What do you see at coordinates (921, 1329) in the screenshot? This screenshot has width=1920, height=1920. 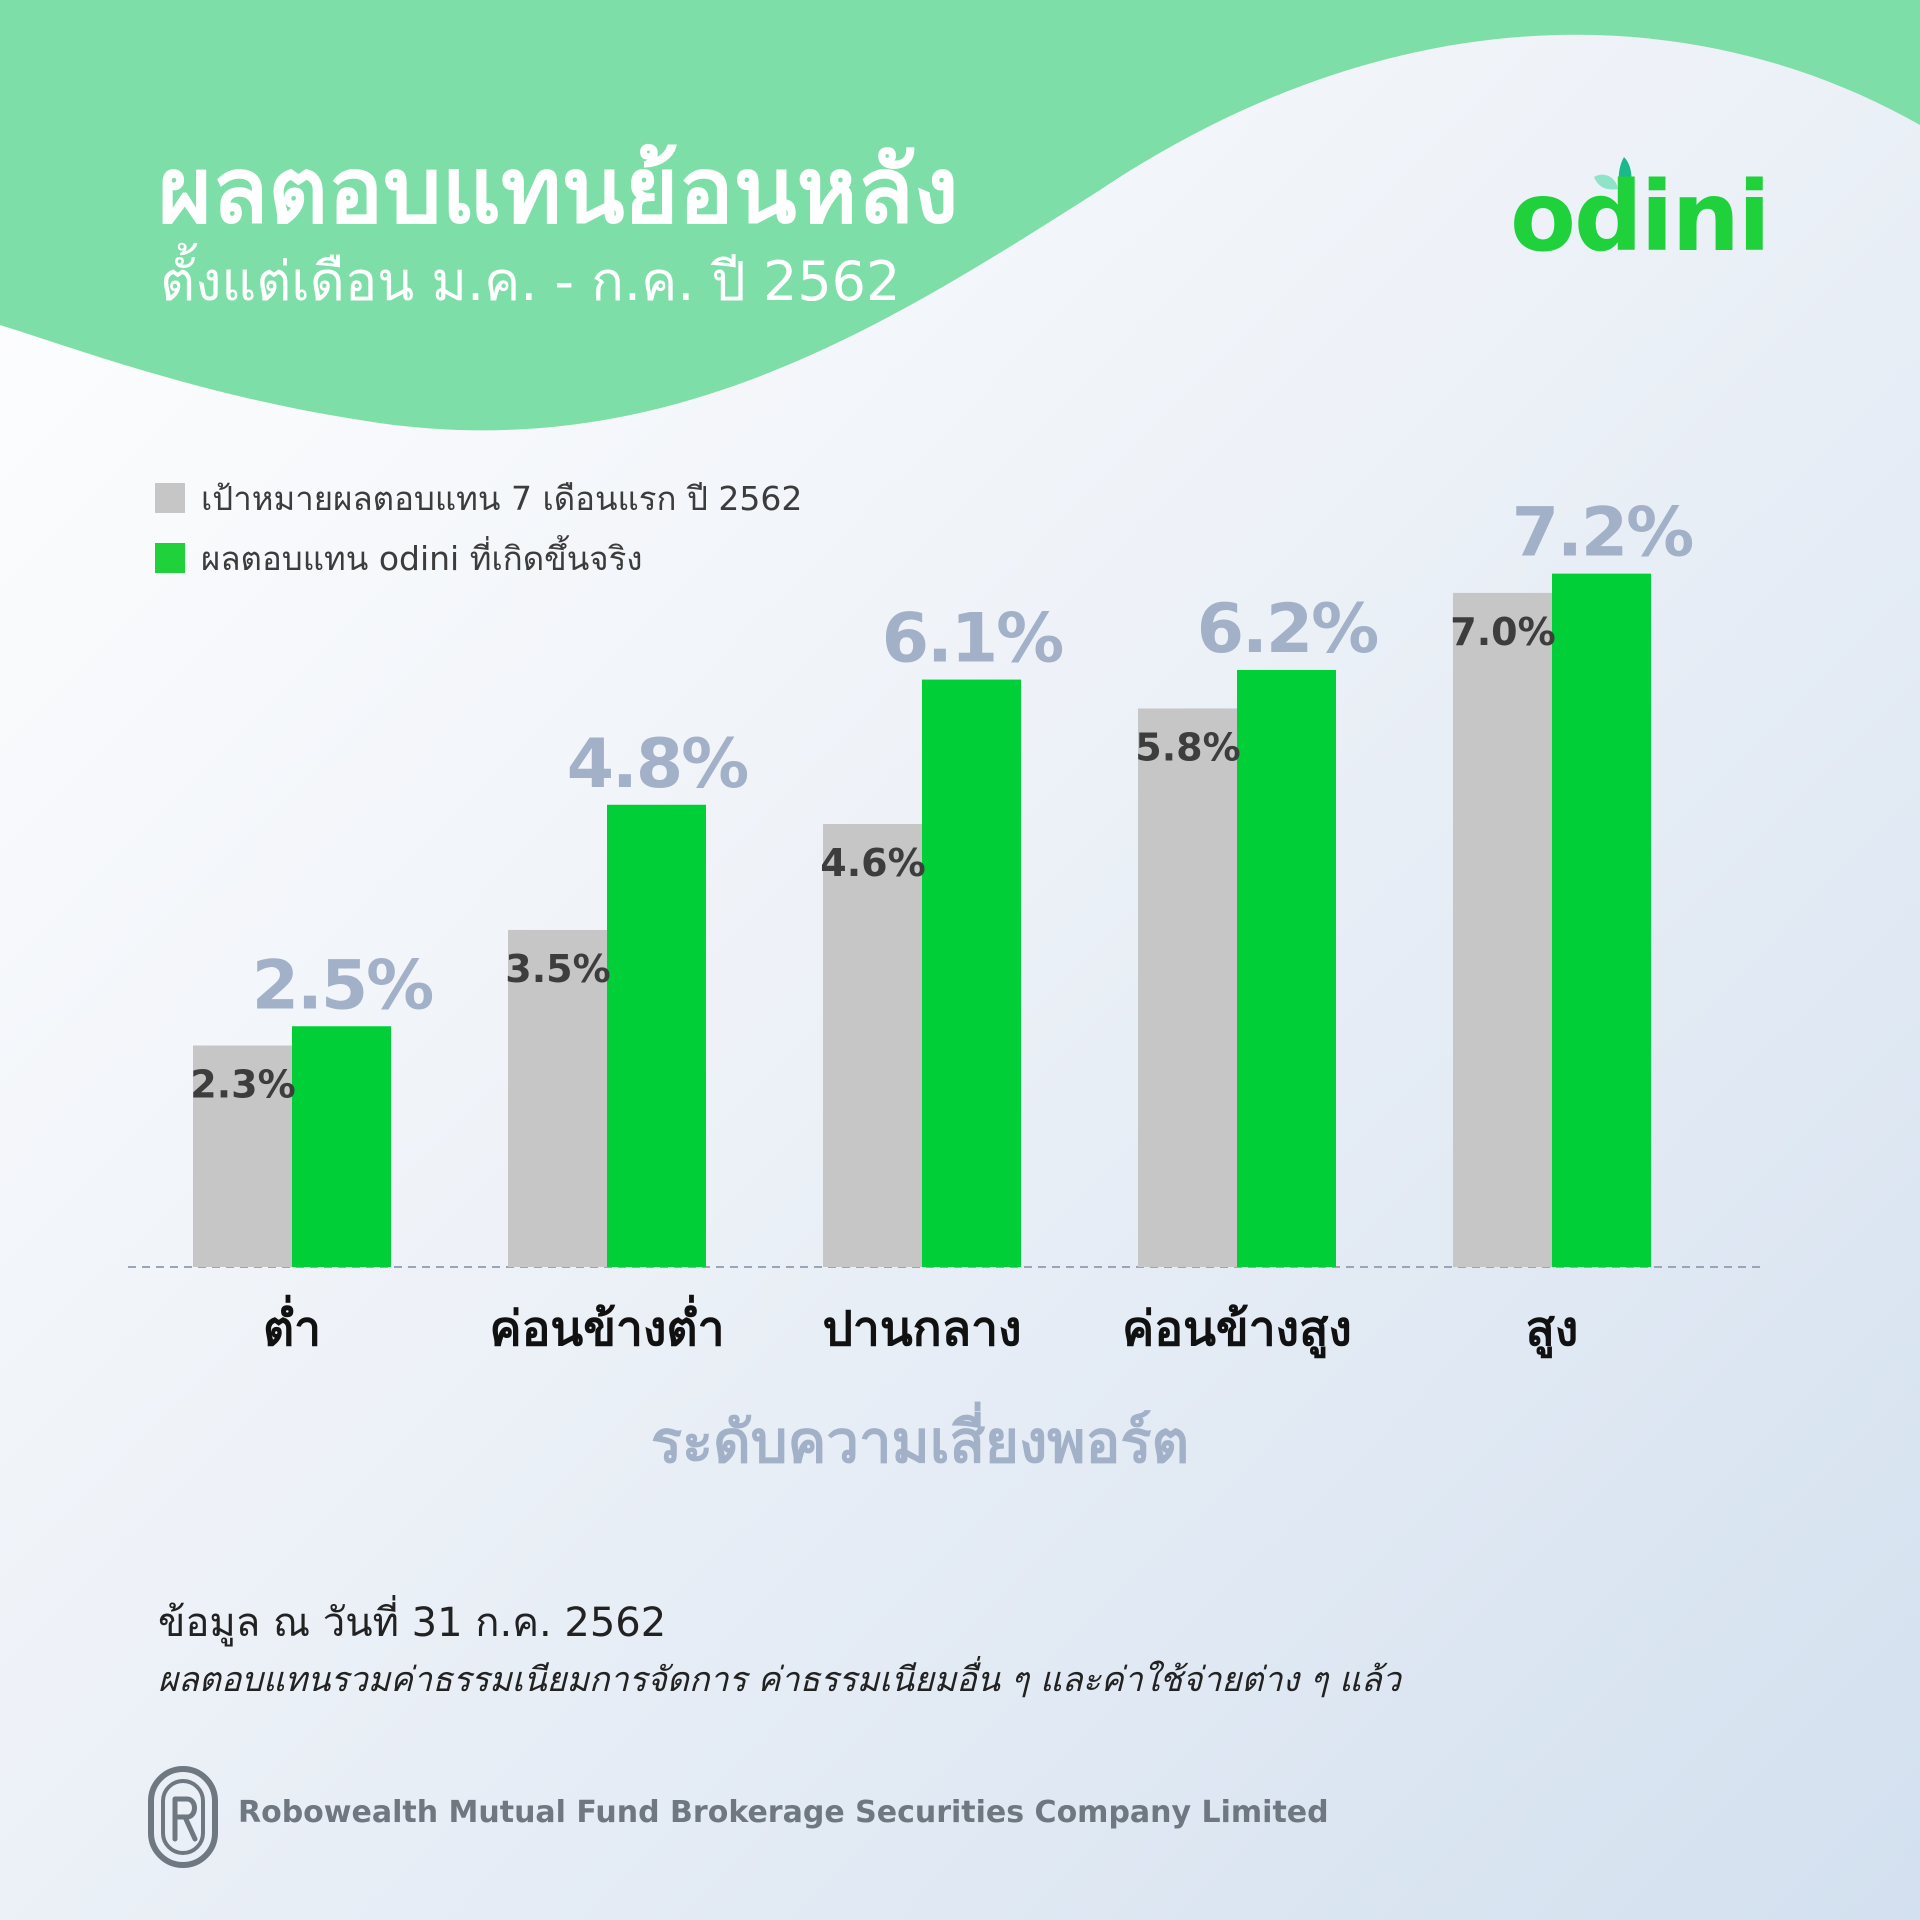 I see `category-label: ปานกลาง` at bounding box center [921, 1329].